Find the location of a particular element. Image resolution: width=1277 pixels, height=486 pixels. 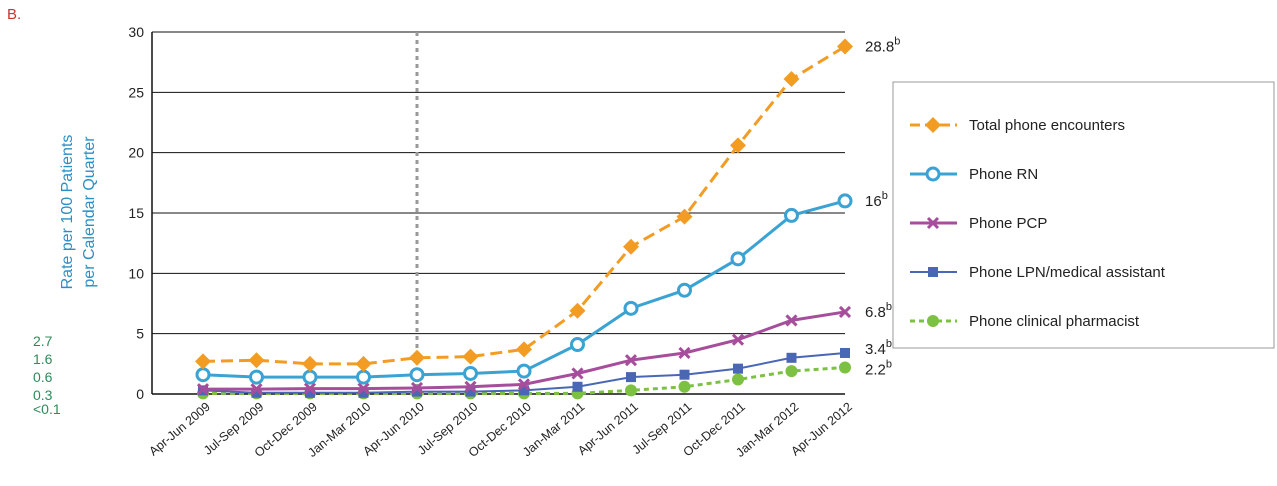

panel-label: B. is located at coordinates (14, 14).